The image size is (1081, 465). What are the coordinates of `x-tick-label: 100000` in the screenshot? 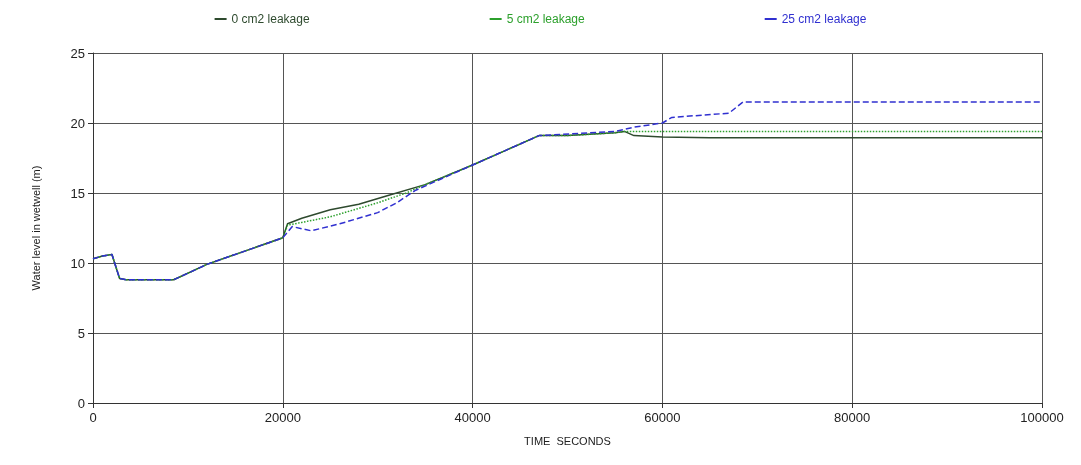 It's located at (1042, 417).